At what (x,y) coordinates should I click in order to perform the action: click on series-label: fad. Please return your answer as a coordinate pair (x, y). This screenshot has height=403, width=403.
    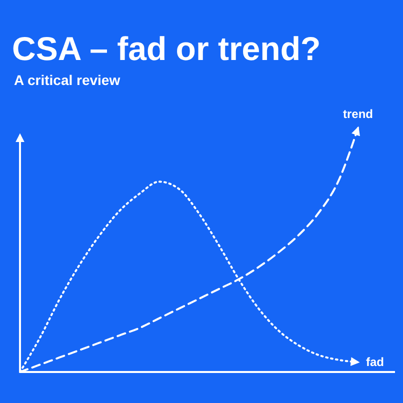
    Looking at the image, I should click on (375, 362).